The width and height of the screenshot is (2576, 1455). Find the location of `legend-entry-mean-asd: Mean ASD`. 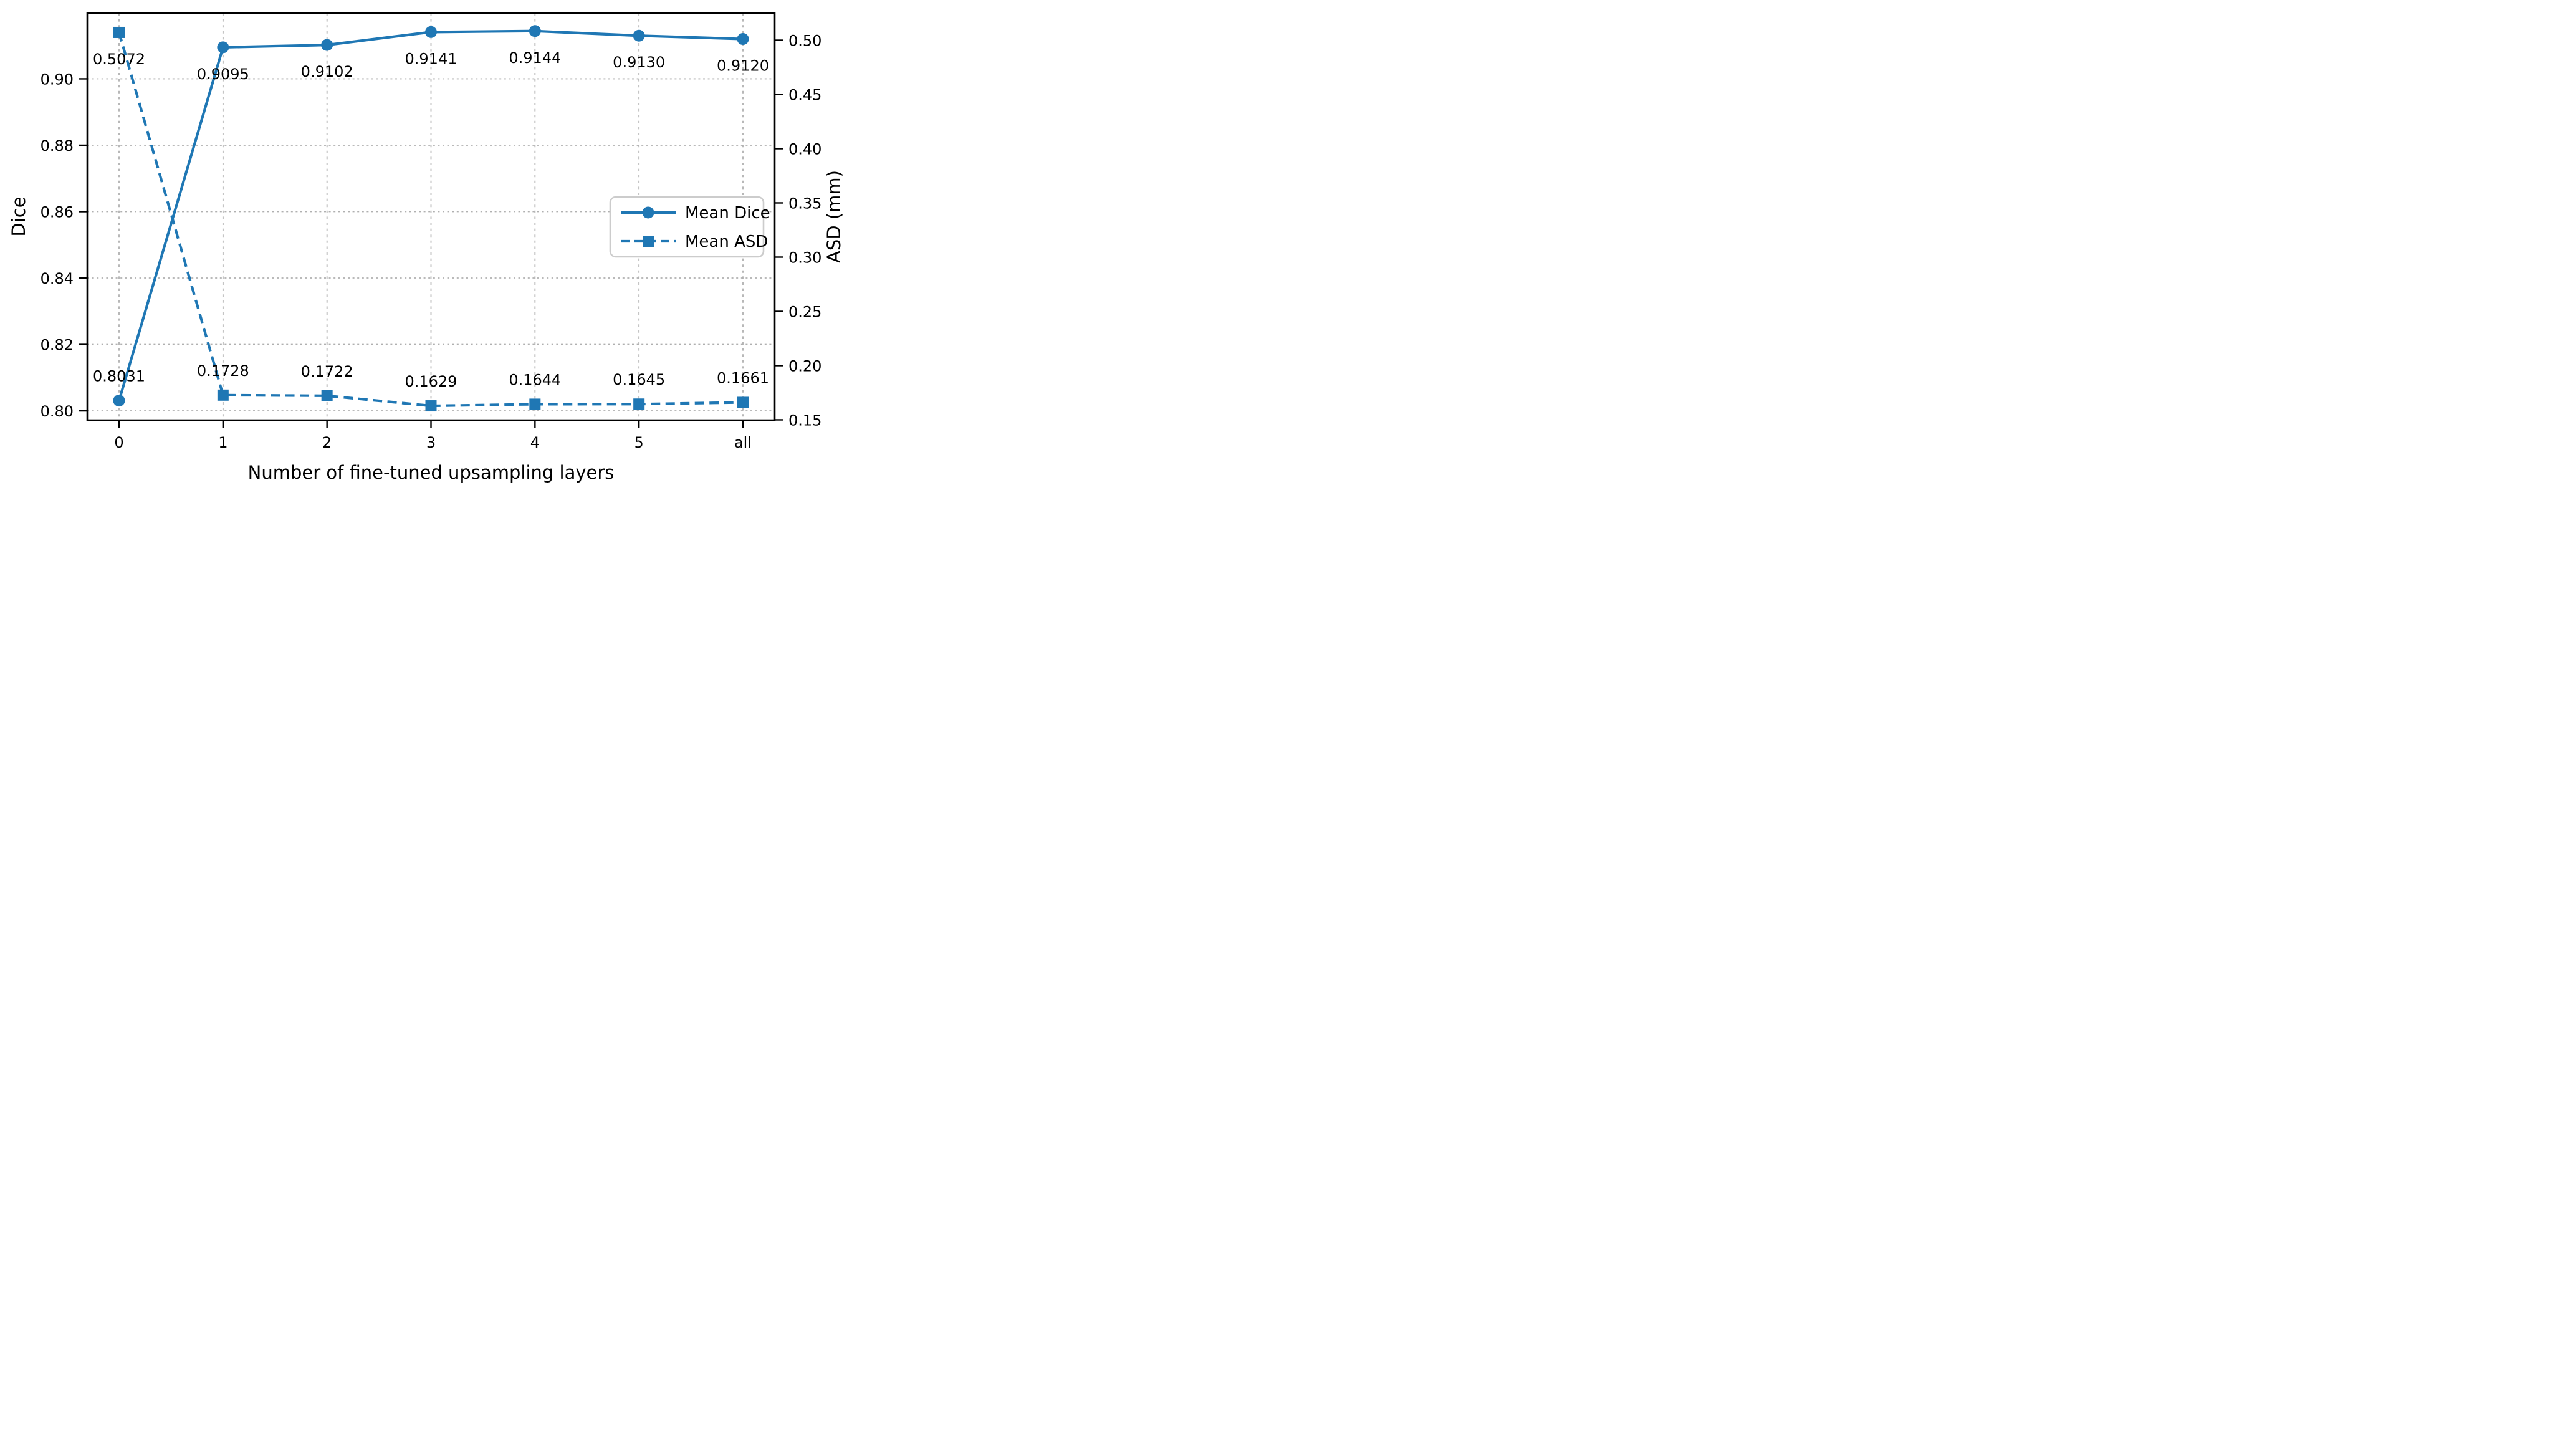

legend-entry-mean-asd: Mean ASD is located at coordinates (694, 242).